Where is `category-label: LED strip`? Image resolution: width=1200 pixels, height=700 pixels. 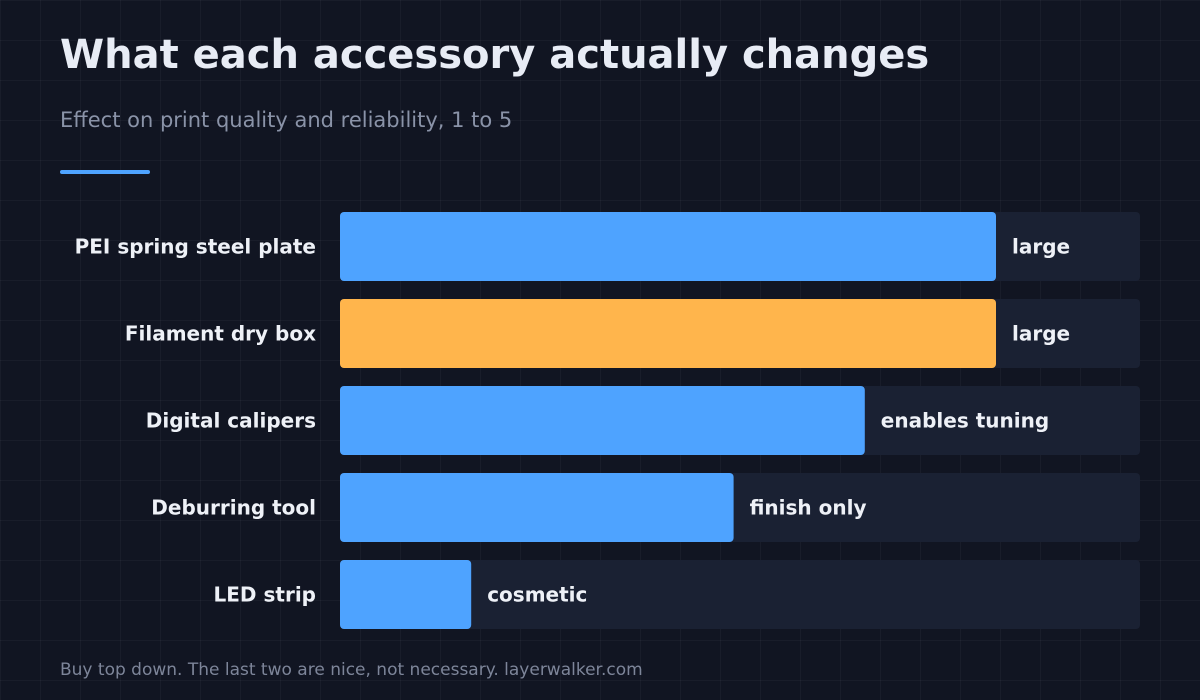 category-label: LED strip is located at coordinates (265, 595).